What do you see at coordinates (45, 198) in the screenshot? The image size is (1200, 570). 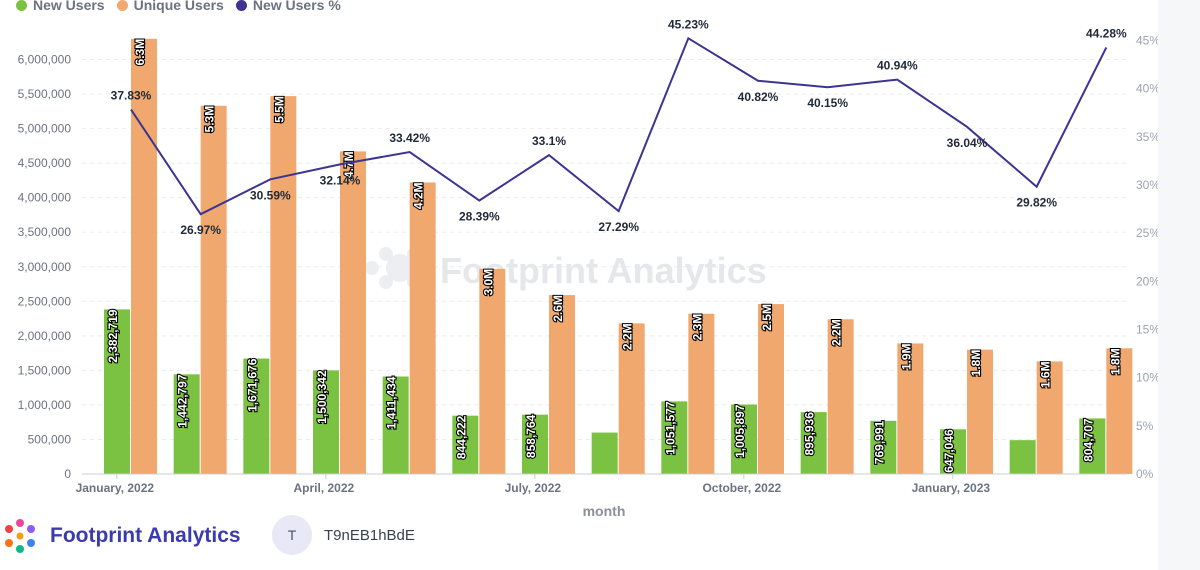 I see `y-left-tick-label: 4,000,000` at bounding box center [45, 198].